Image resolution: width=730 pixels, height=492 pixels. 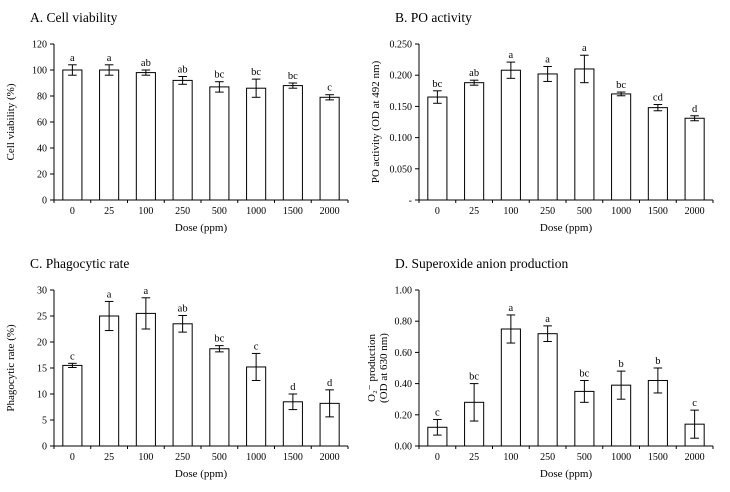 I want to click on svg-text: 10, so click(x=42, y=395).